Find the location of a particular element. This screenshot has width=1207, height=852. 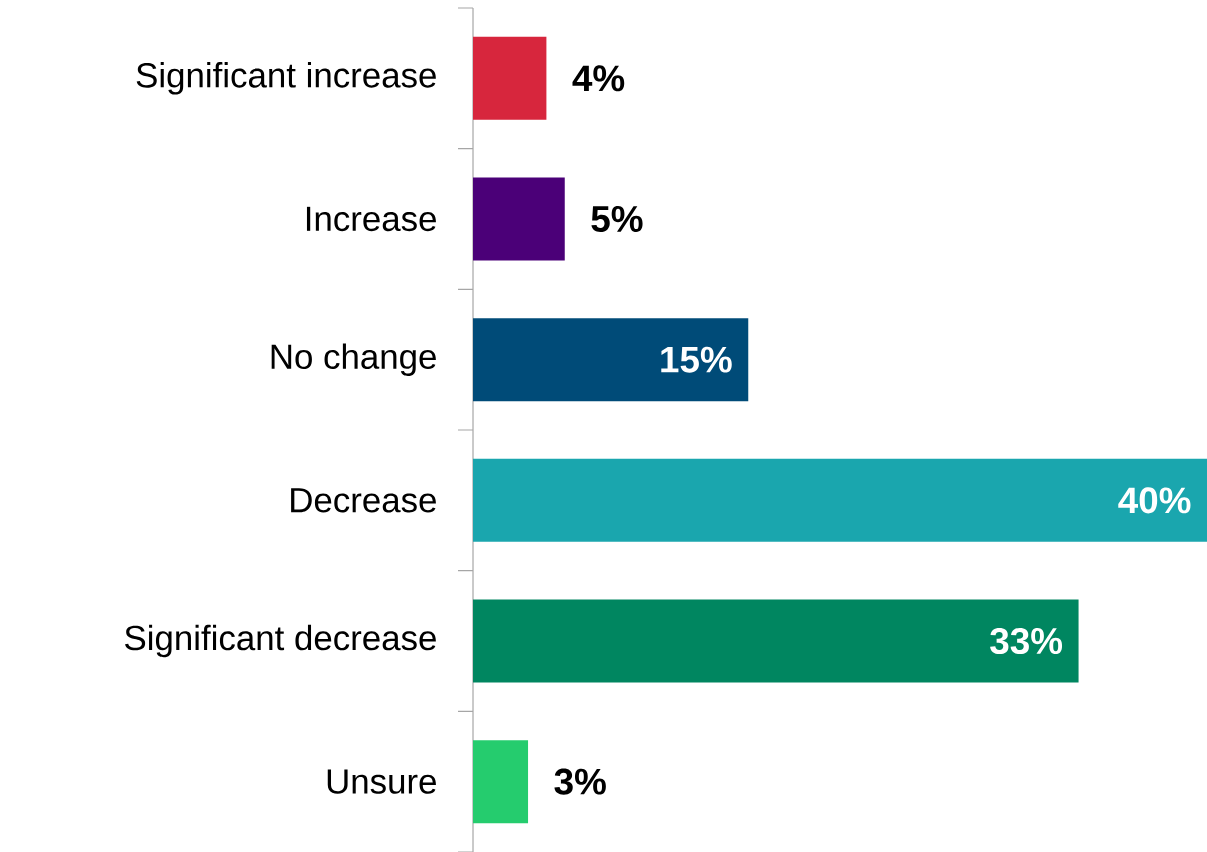

data-label: 4% is located at coordinates (598, 78).